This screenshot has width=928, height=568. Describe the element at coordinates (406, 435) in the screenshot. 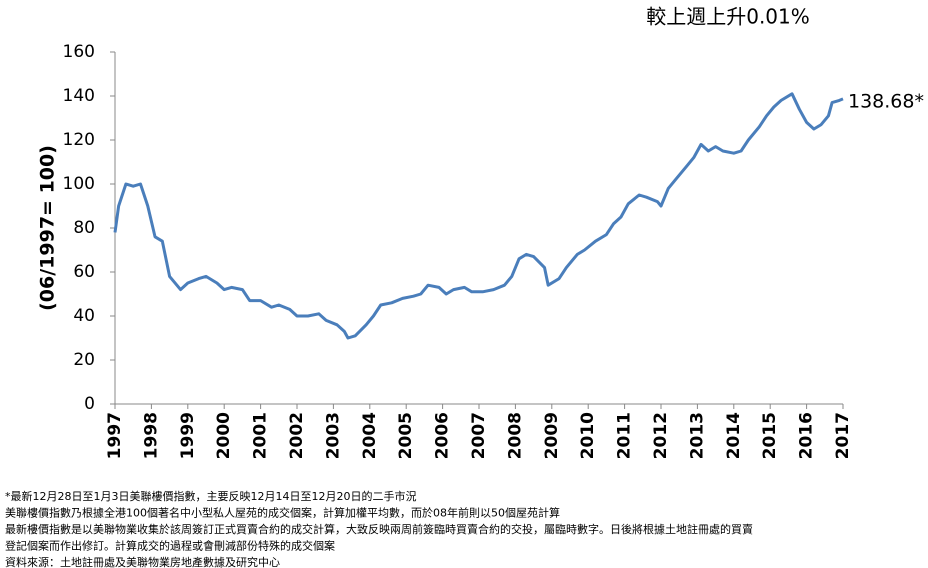

I see `x-tick-label: 2005` at that location.